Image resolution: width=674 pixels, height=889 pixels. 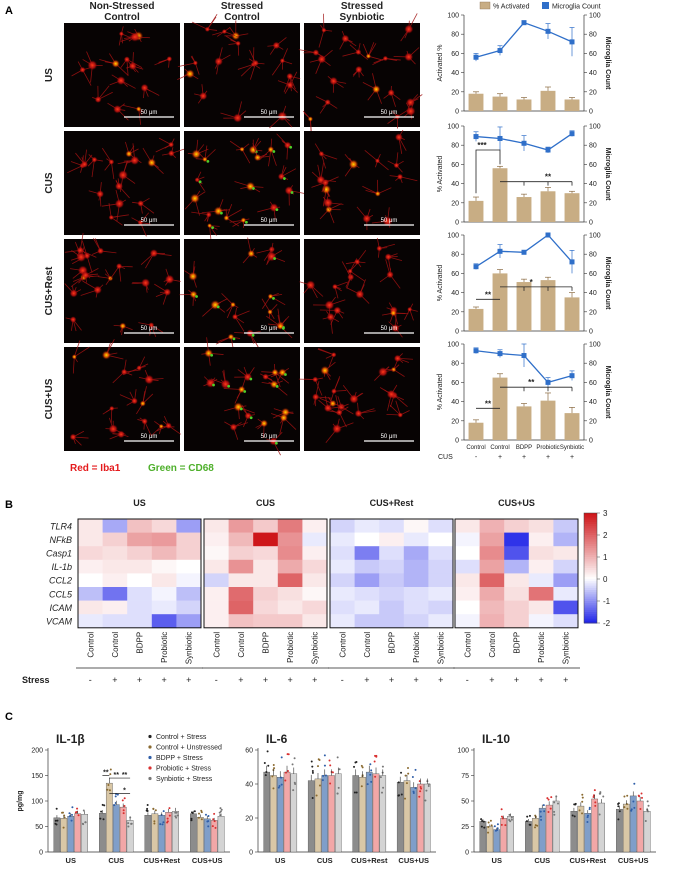 I want to click on activated-bar, so click(x=524, y=209).